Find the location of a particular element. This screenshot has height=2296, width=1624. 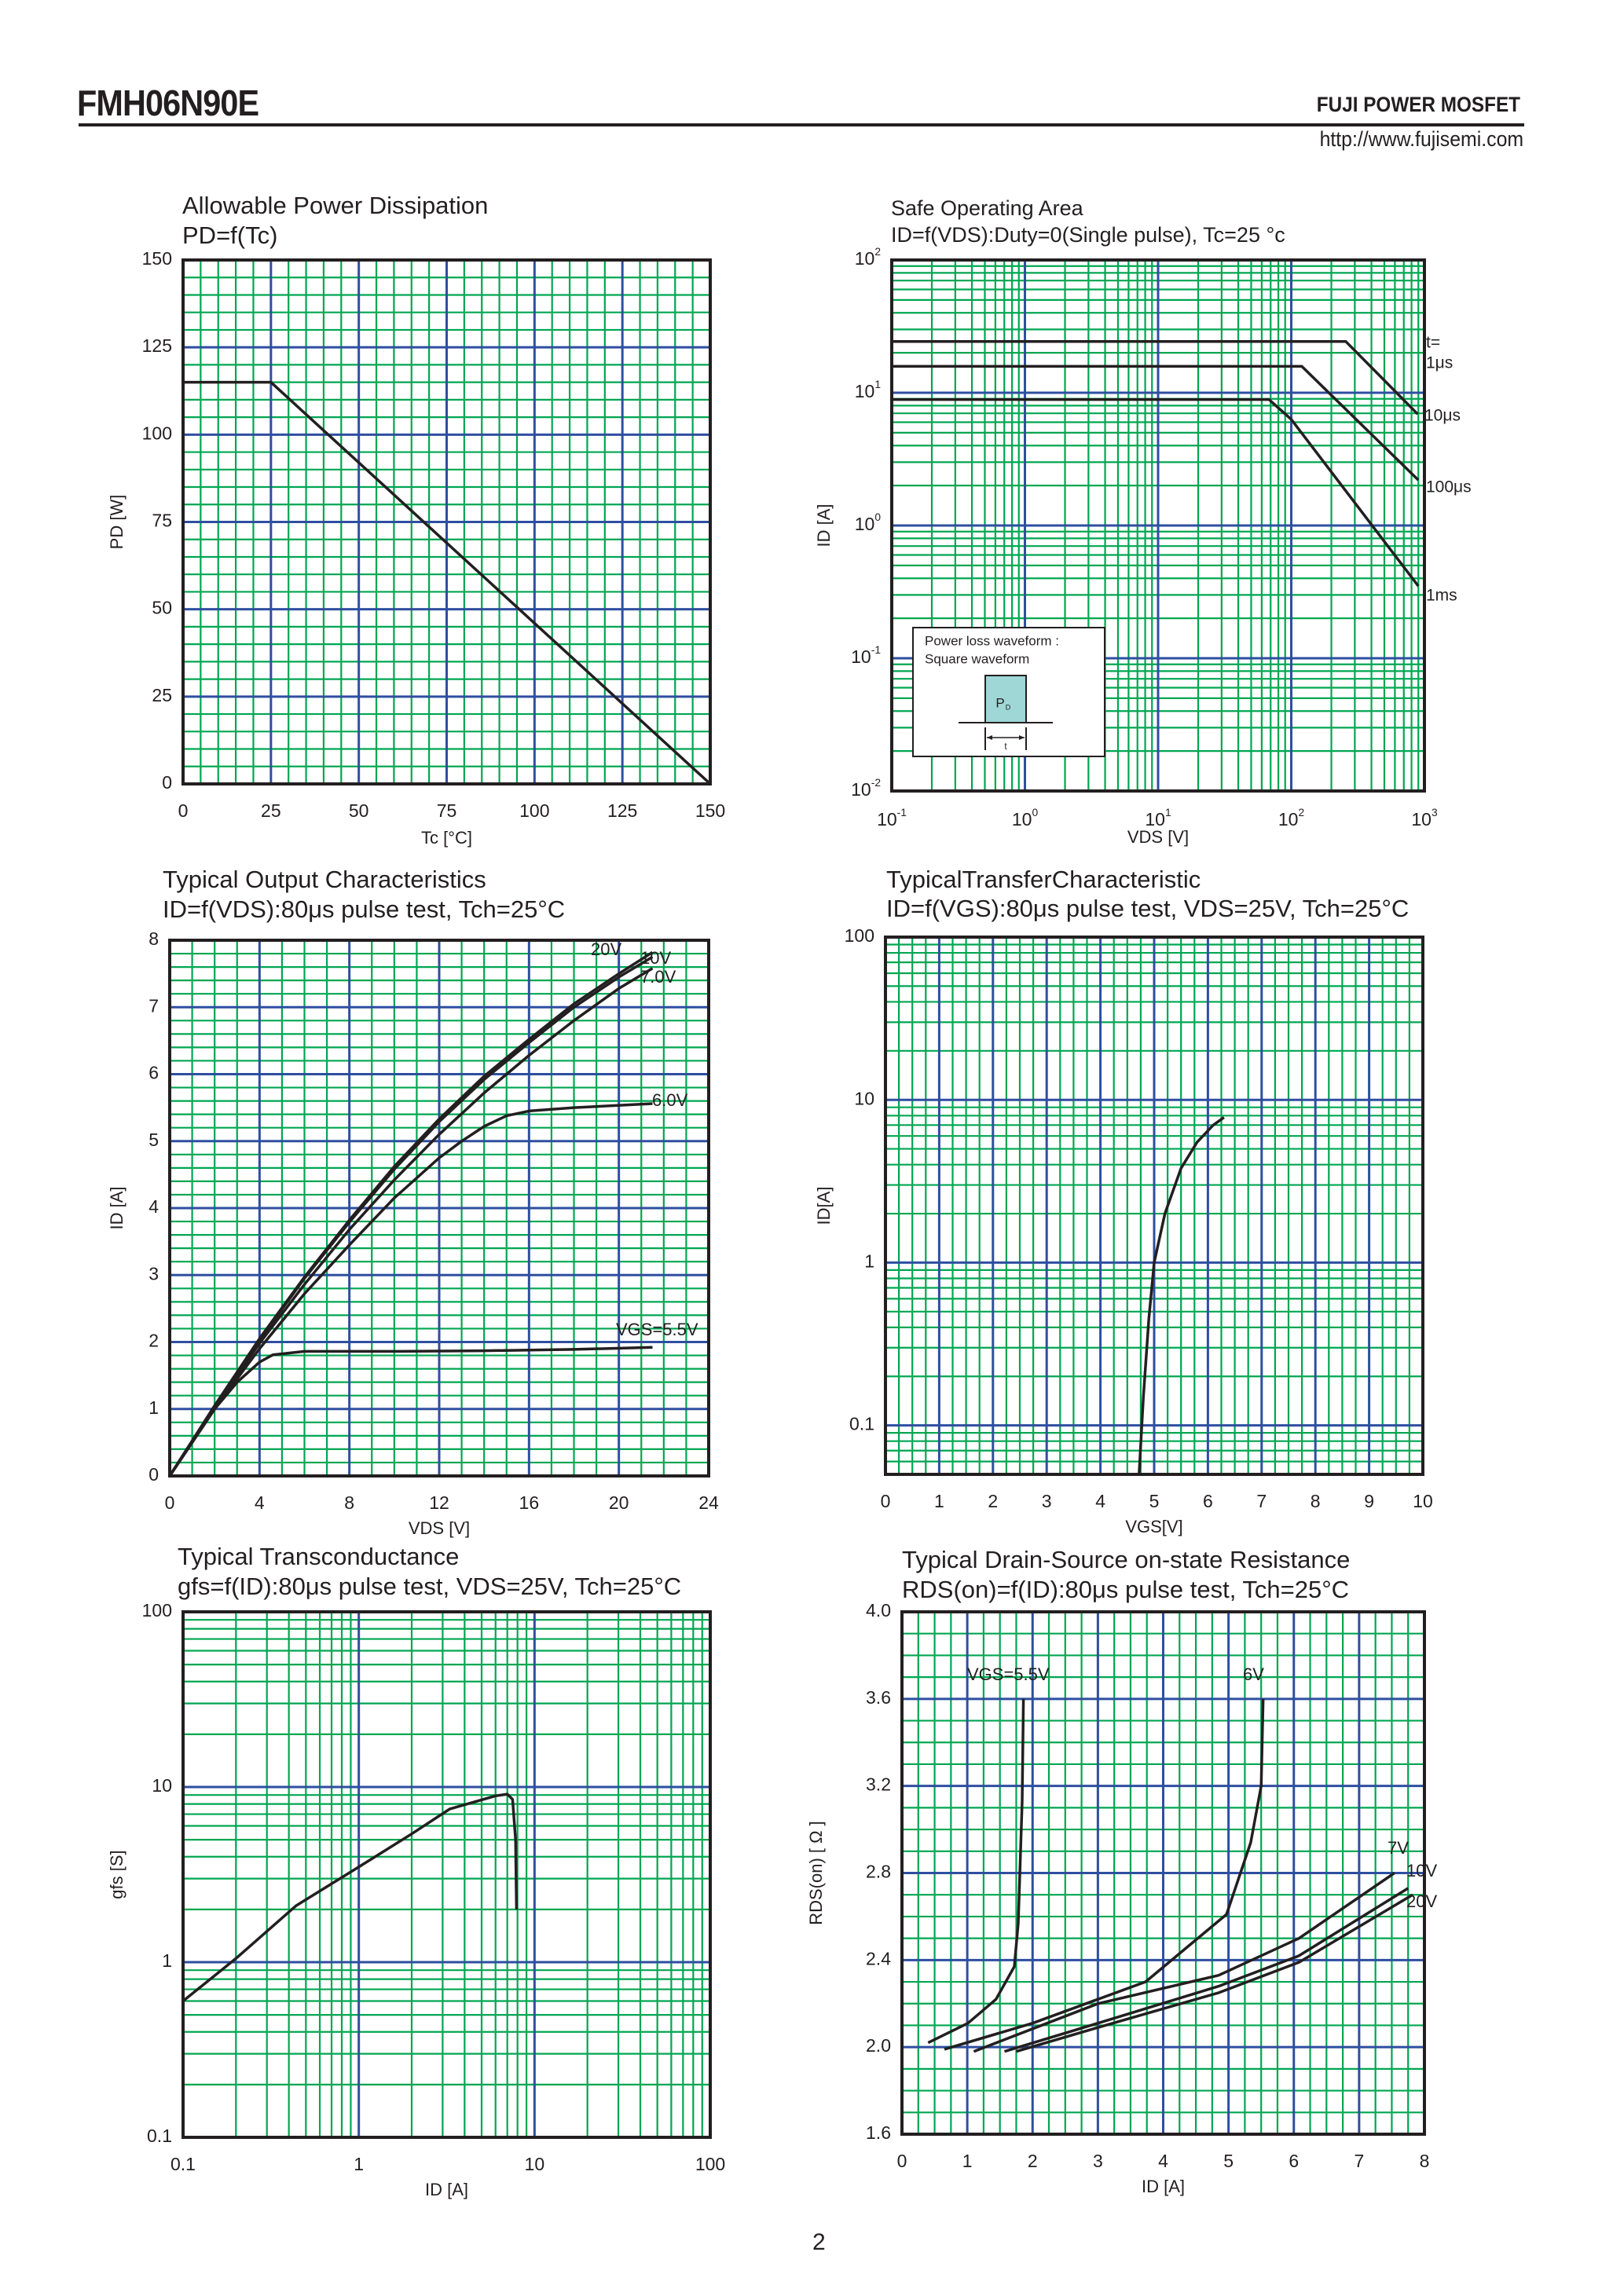

y-tick-label: 3.2 is located at coordinates (878, 1785).